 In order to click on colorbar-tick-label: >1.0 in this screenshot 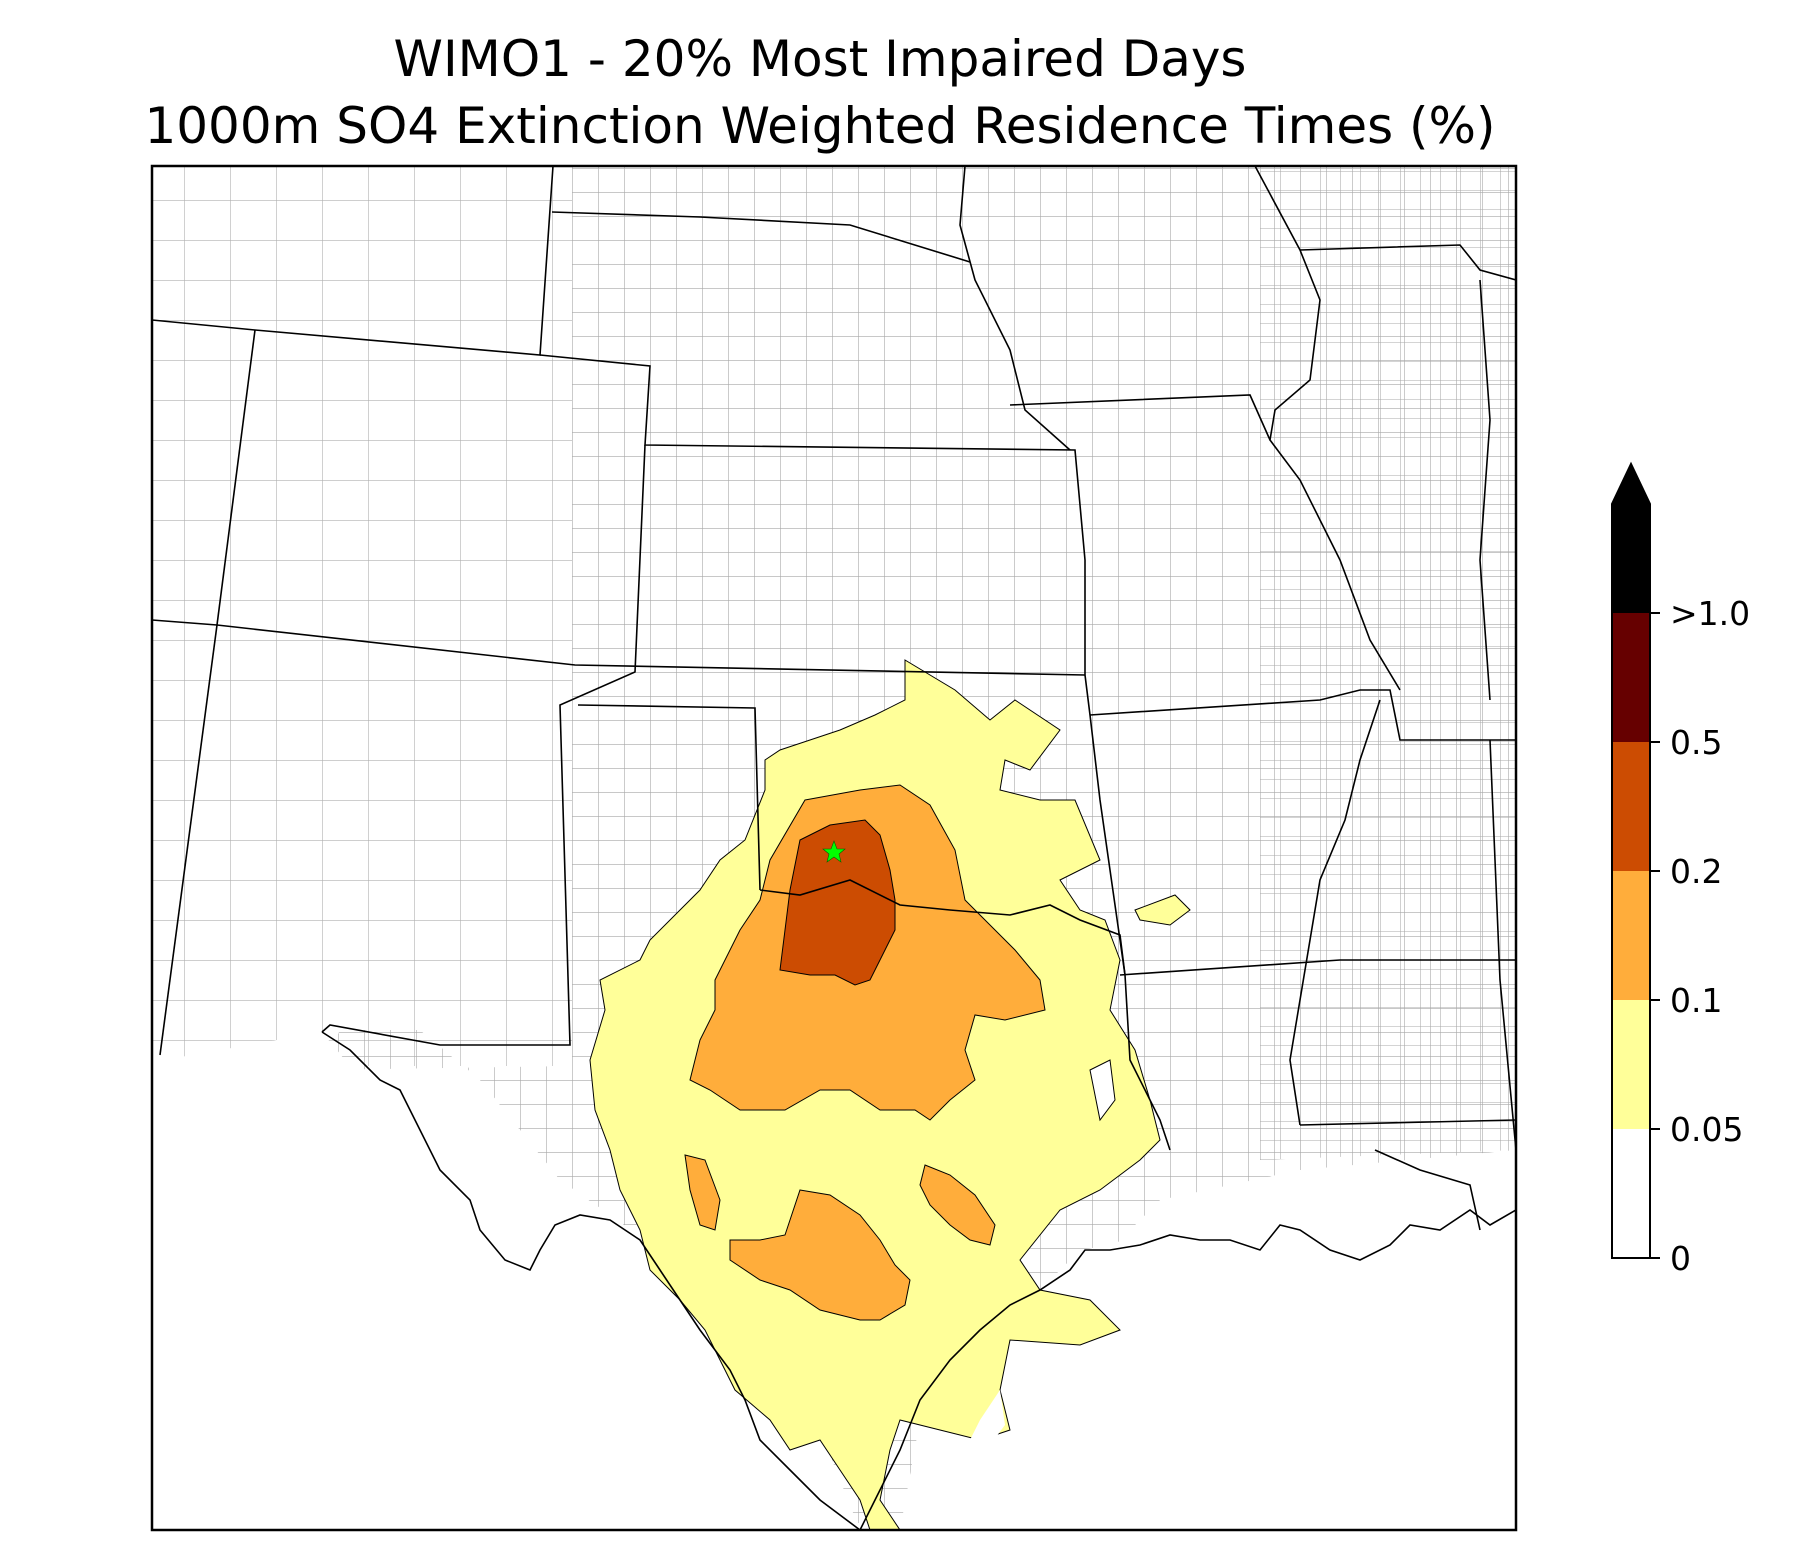, I will do `click(1710, 613)`.